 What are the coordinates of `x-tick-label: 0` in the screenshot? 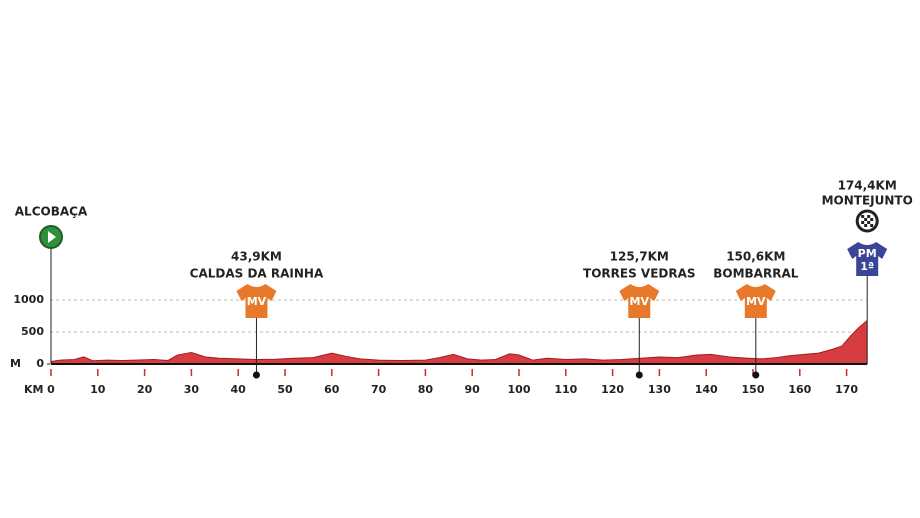 It's located at (51, 389).